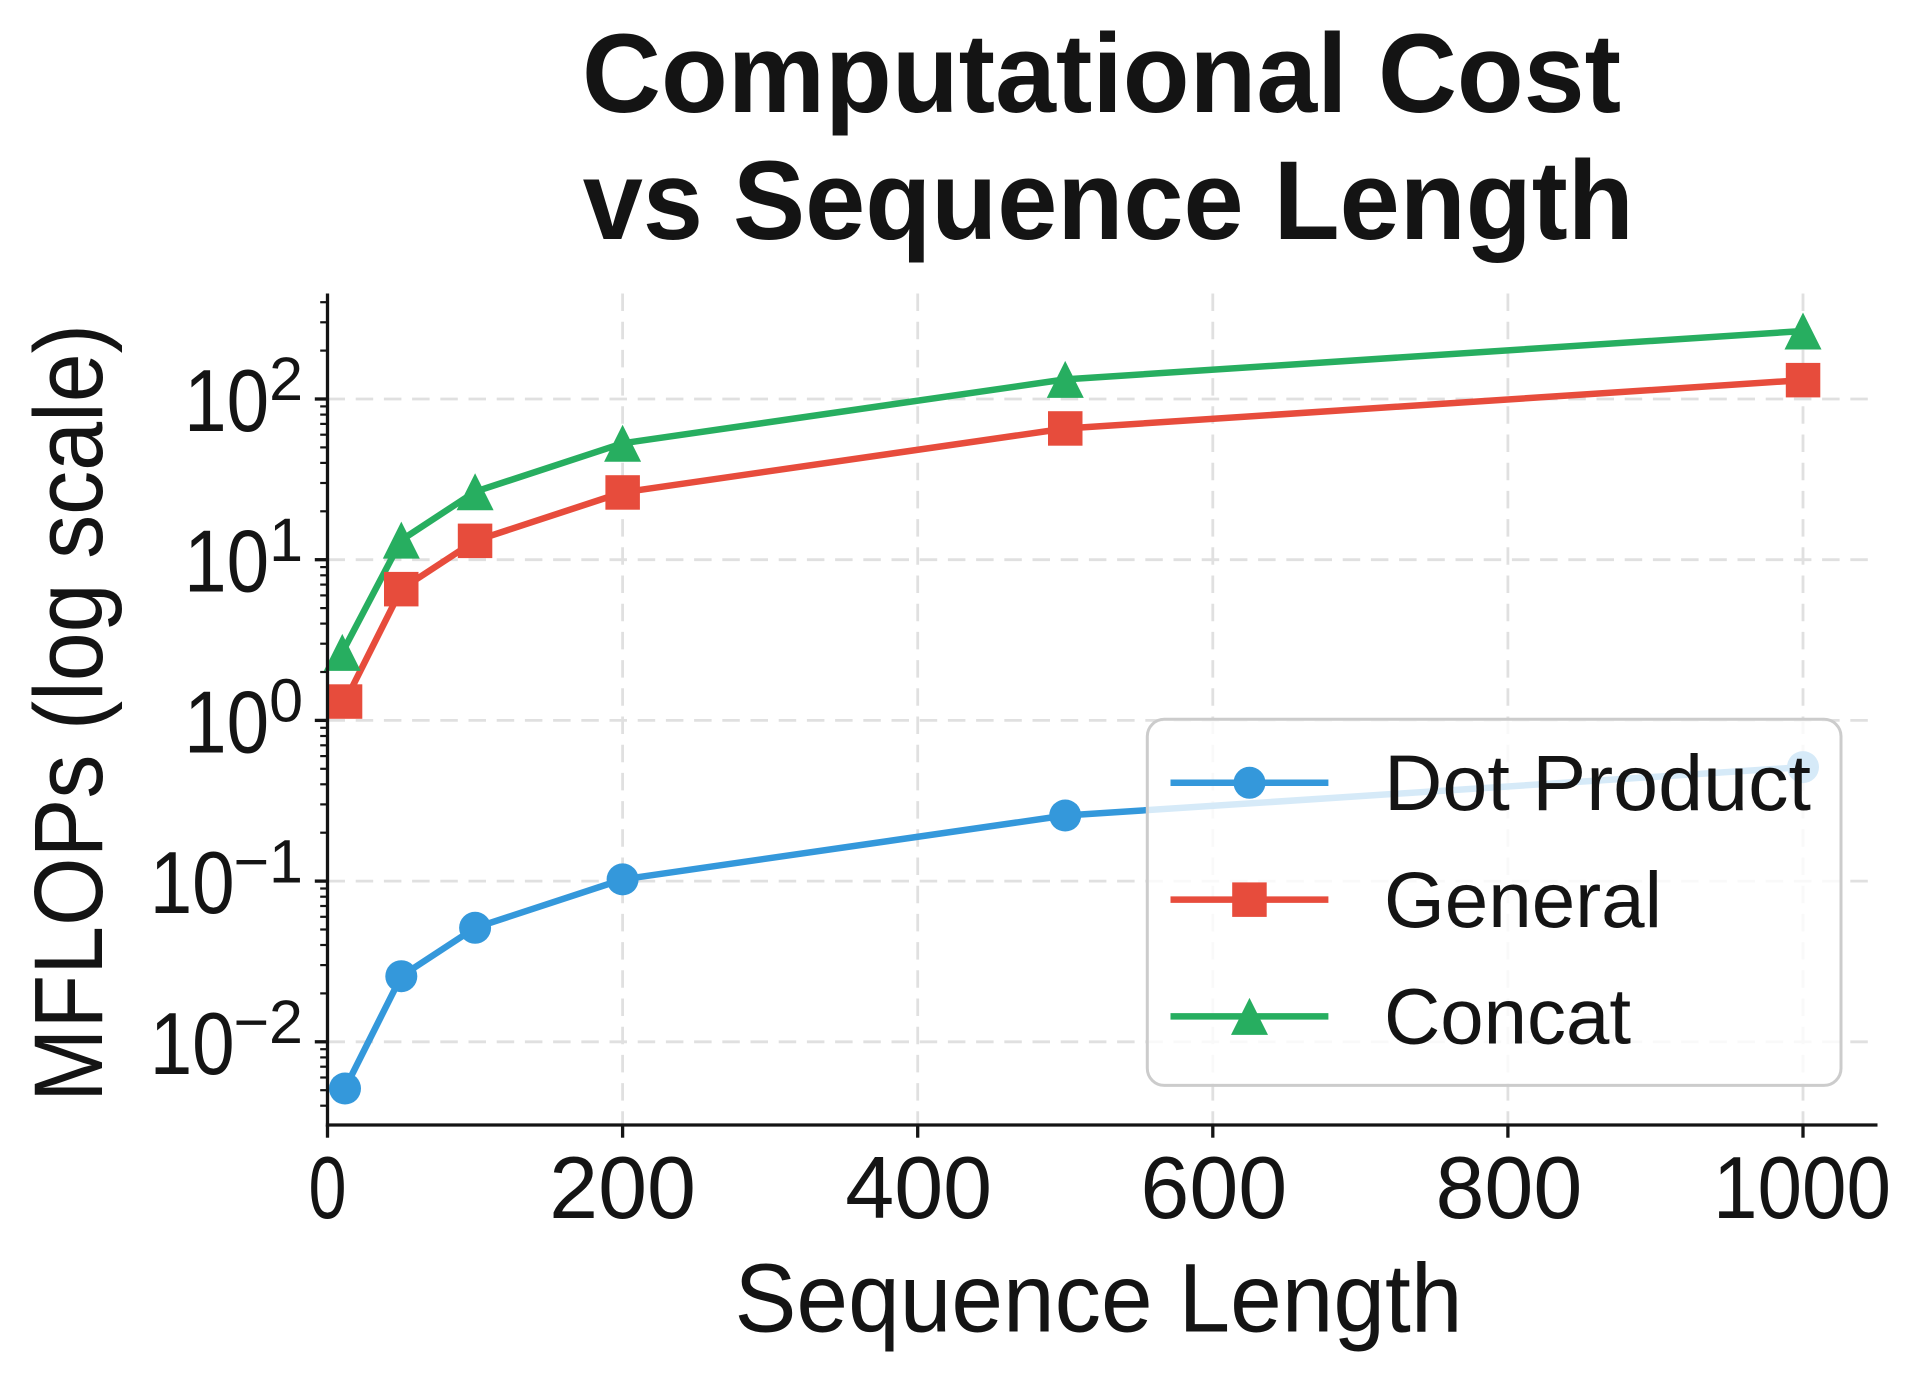  Describe the element at coordinates (1108, 200) in the screenshot. I see `svg-text: vs Sequence Length` at that location.